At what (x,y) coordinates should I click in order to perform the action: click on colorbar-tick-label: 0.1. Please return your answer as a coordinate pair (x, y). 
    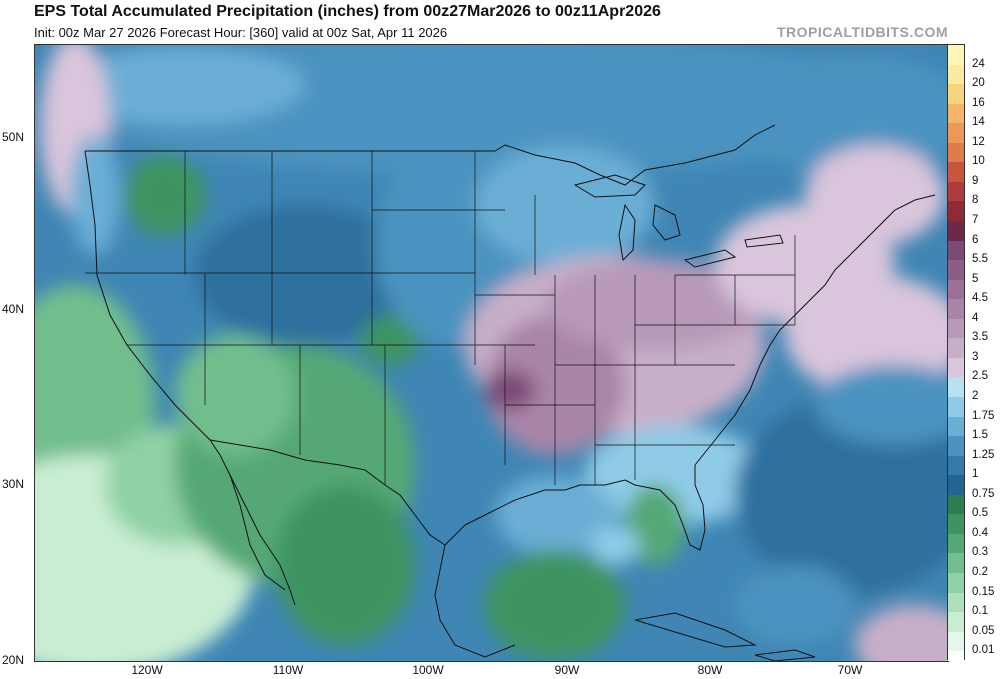
    Looking at the image, I should click on (980, 611).